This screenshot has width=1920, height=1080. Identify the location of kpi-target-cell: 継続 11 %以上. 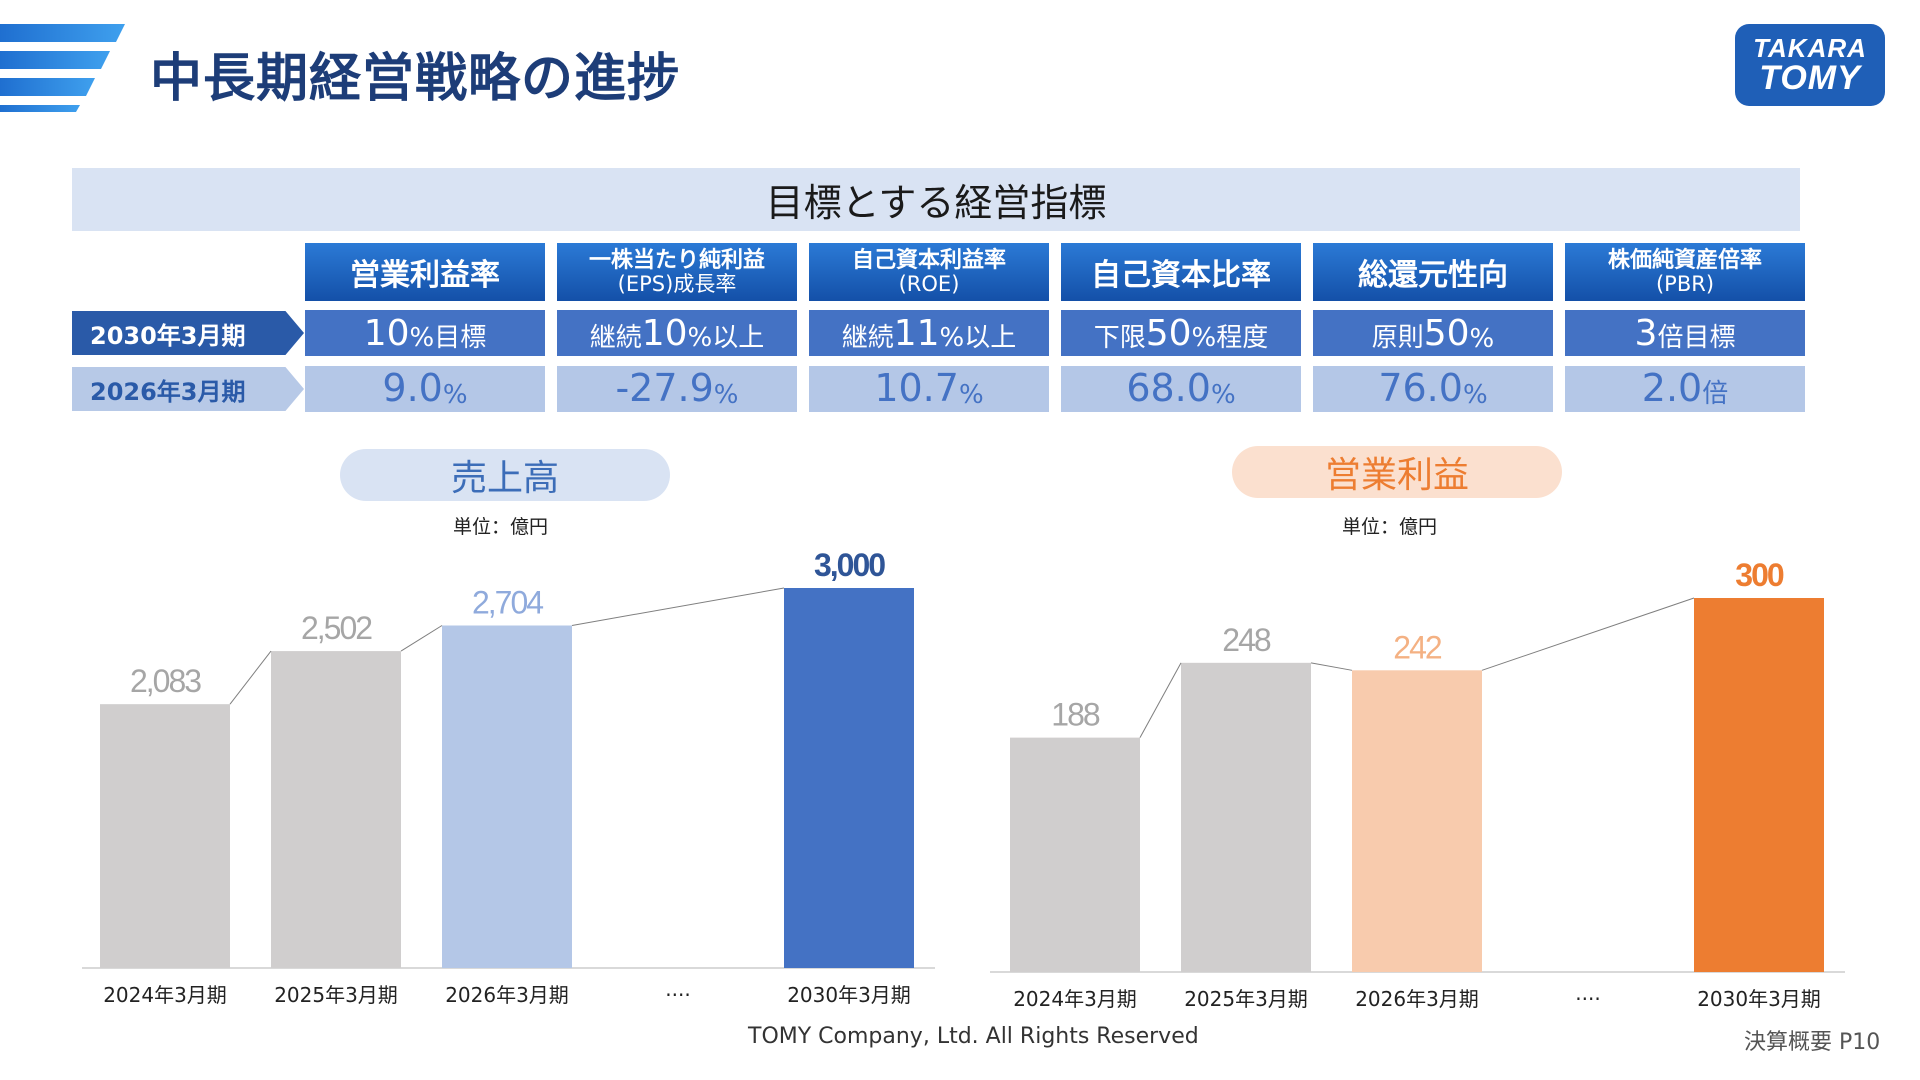
(929, 333).